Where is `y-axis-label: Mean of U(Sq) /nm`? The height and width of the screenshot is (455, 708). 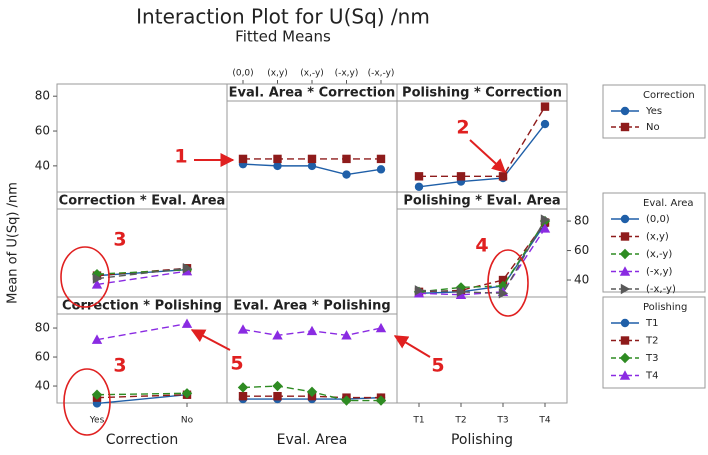
y-axis-label: Mean of U(Sq) /nm is located at coordinates (13, 243).